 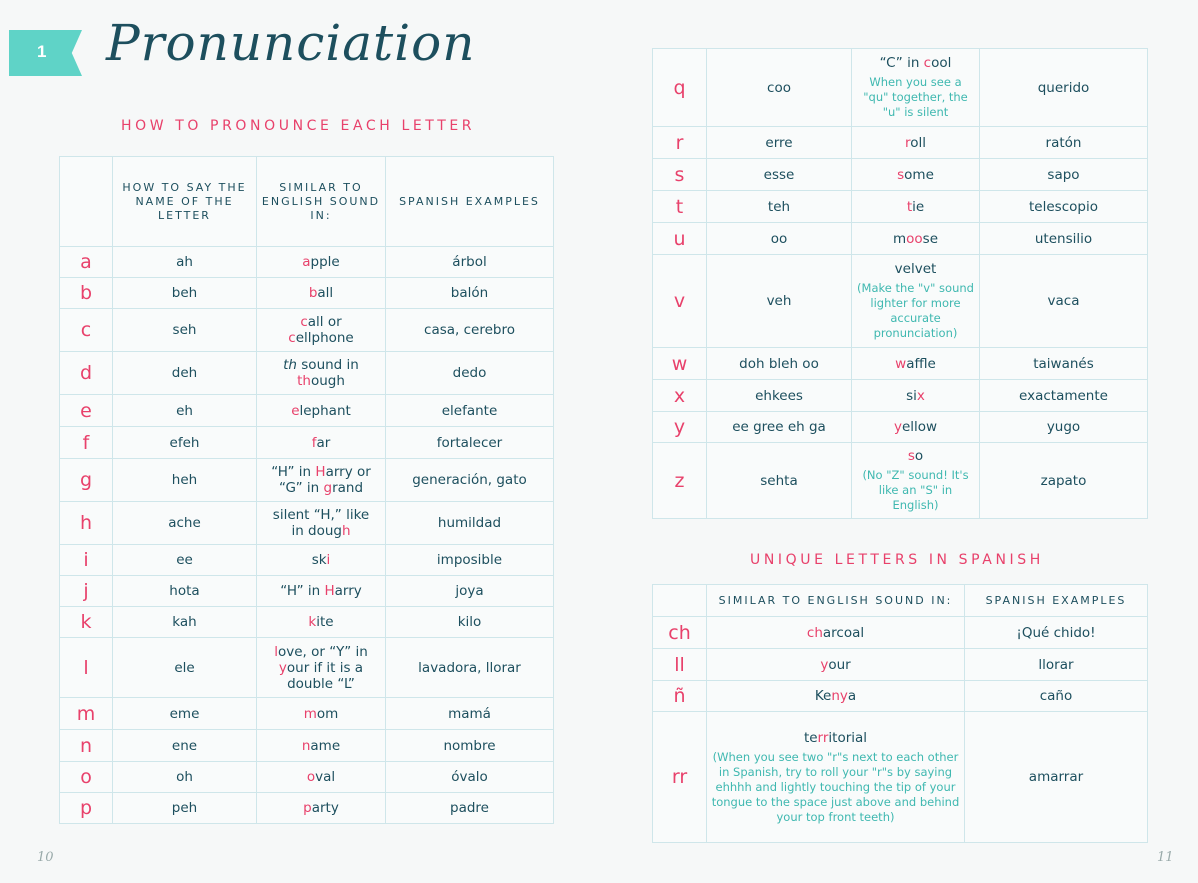 I want to click on table-row: o oh oval óvalo, so click(x=306, y=777).